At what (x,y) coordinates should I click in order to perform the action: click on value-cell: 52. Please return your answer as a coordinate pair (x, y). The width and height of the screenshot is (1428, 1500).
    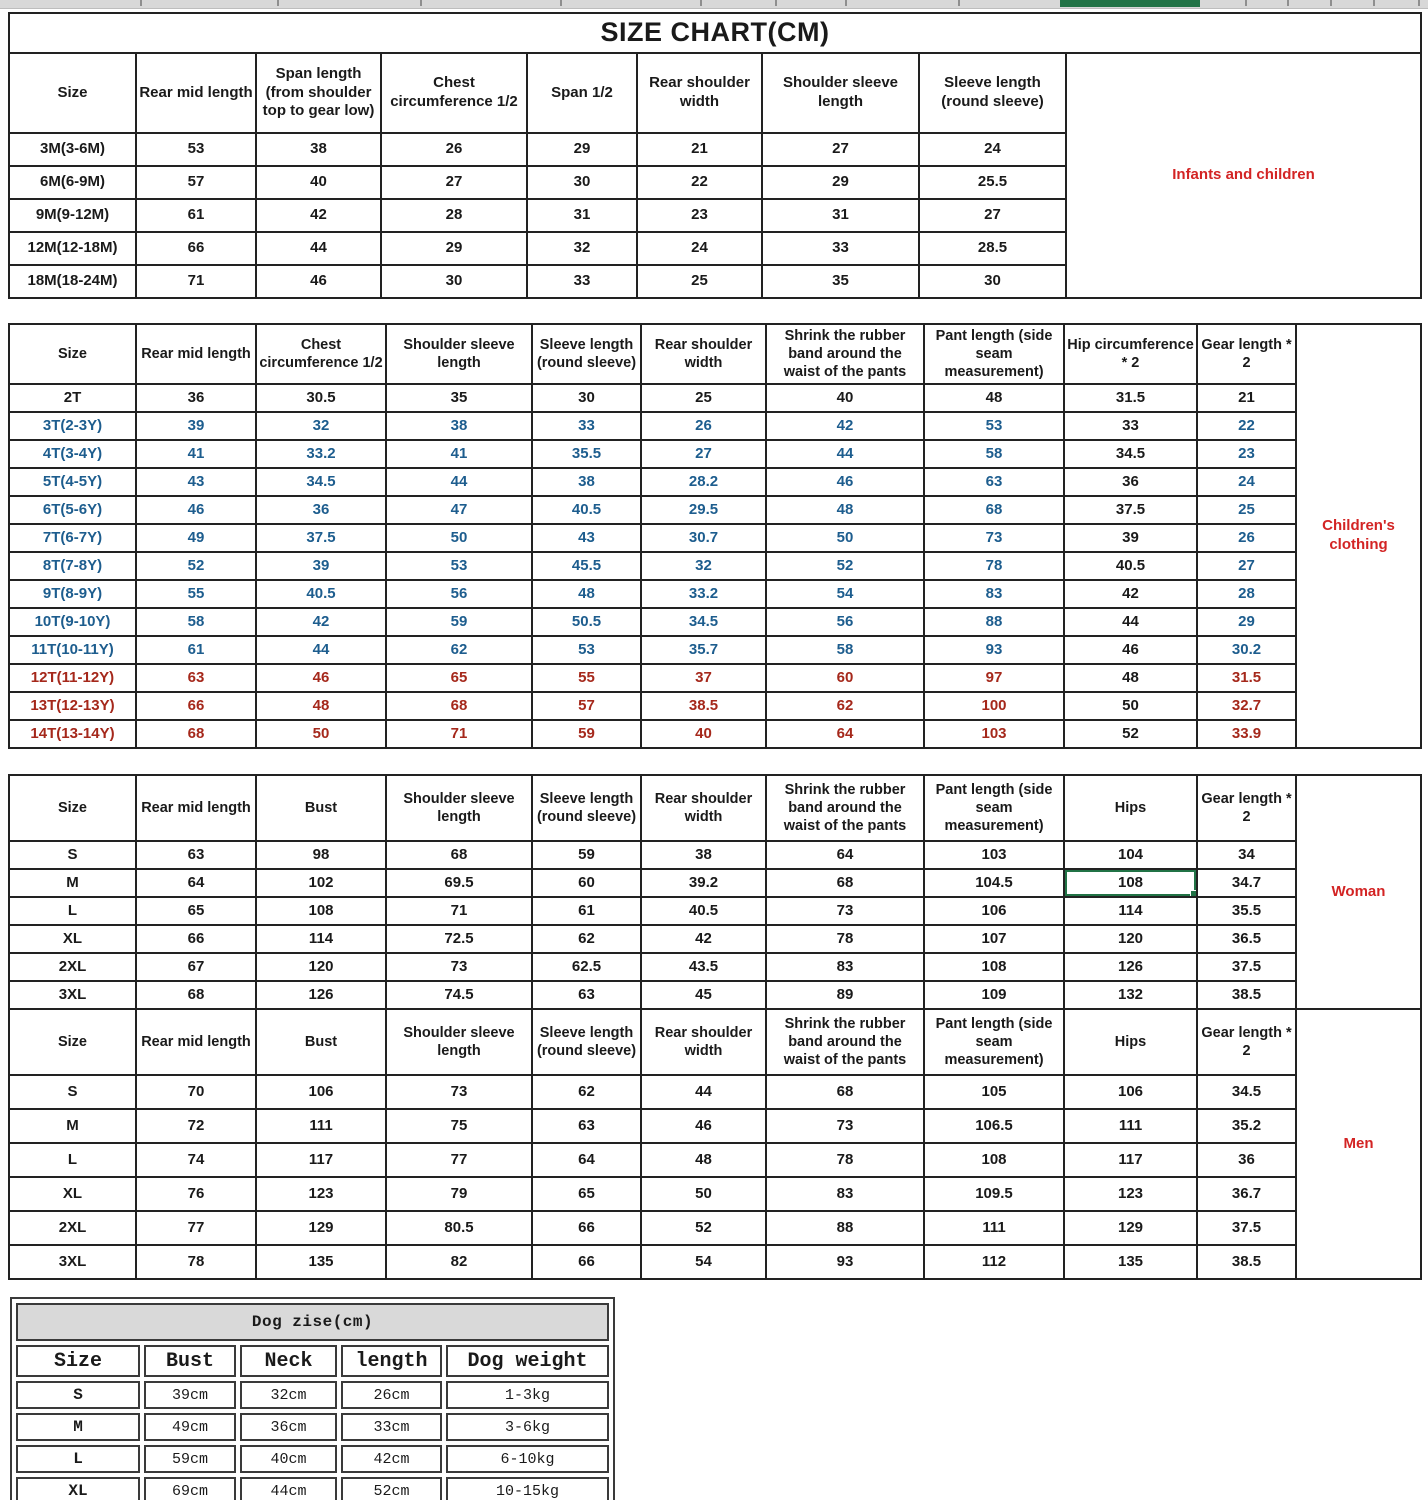
    Looking at the image, I should click on (703, 1228).